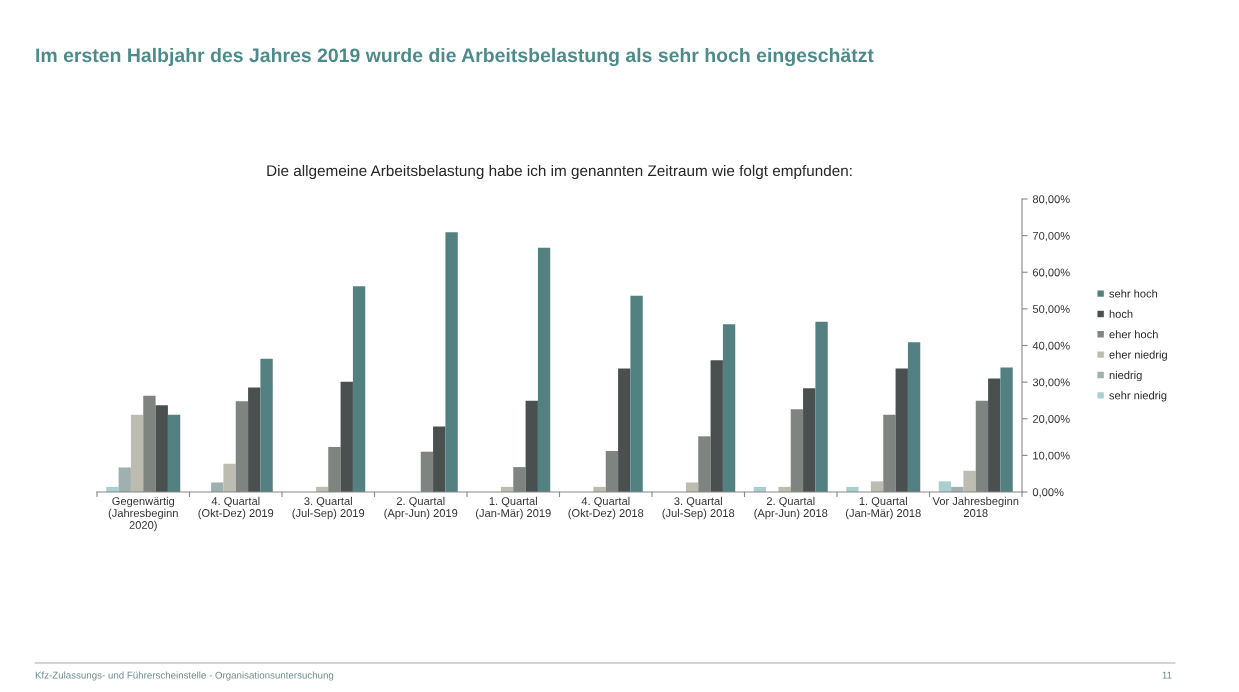 The height and width of the screenshot is (692, 1239). I want to click on legend-label: sehr hoch, so click(1133, 293).